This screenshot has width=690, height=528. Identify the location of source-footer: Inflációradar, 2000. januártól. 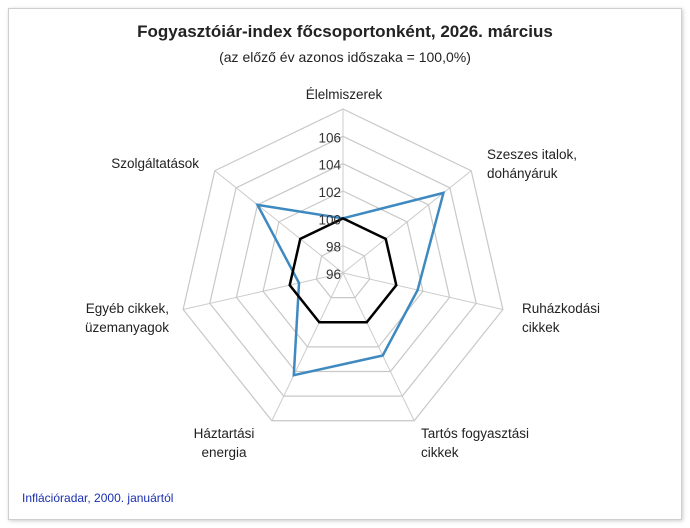
(98, 498).